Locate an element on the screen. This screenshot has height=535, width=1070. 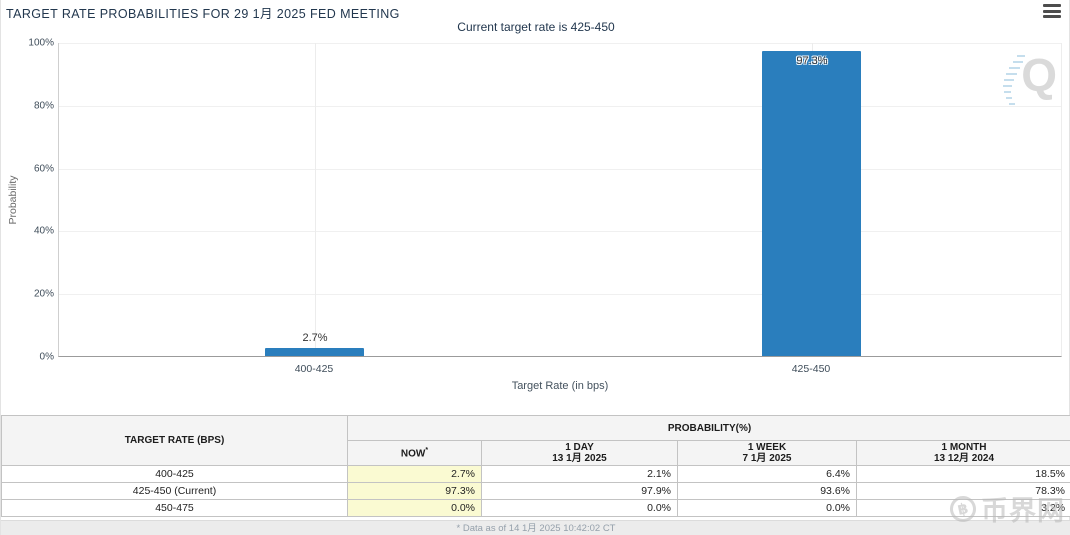
y-tick-label: 80% is located at coordinates (43, 106).